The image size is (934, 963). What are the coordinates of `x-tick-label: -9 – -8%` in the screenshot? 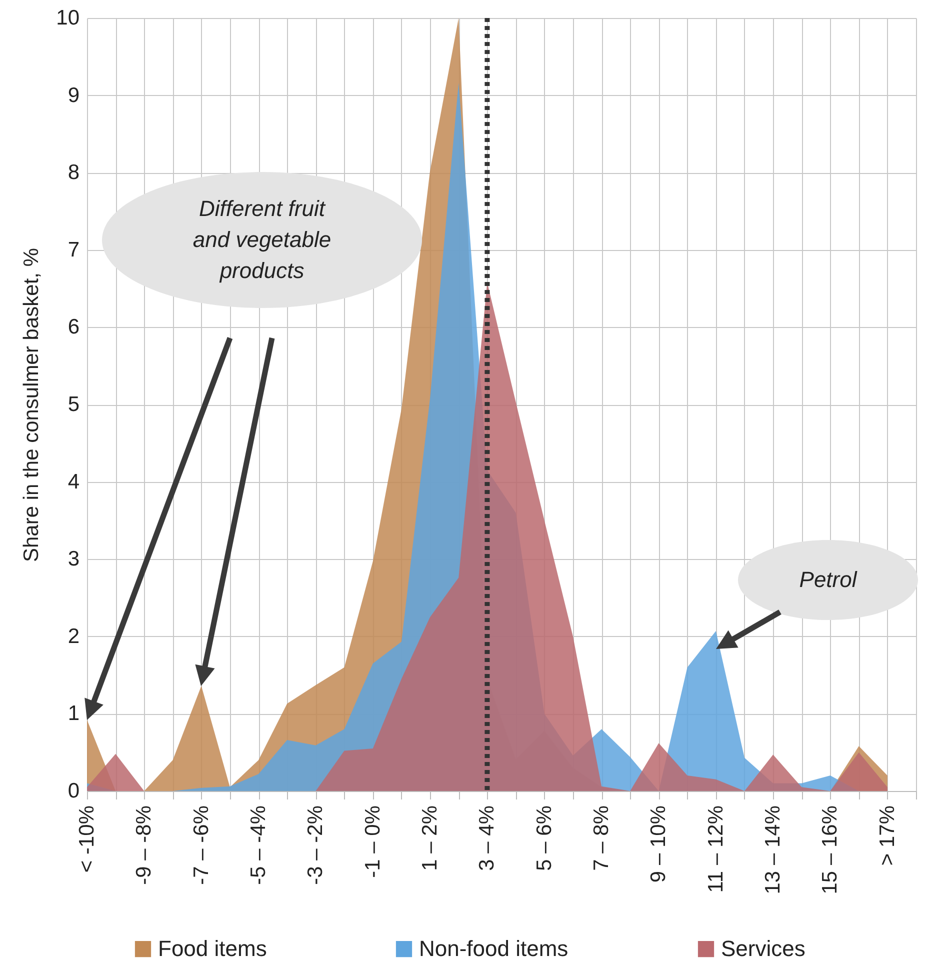 It's located at (144, 845).